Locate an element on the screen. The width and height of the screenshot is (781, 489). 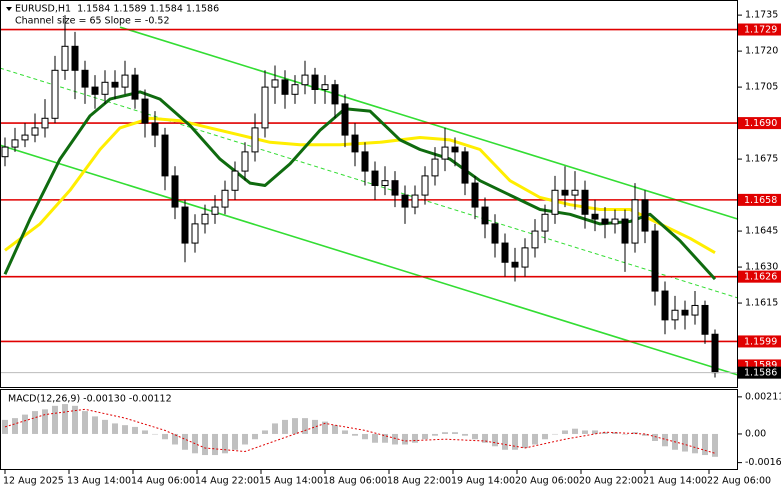
x-tick-label: 21 Aug 14:00 is located at coordinates (675, 481).